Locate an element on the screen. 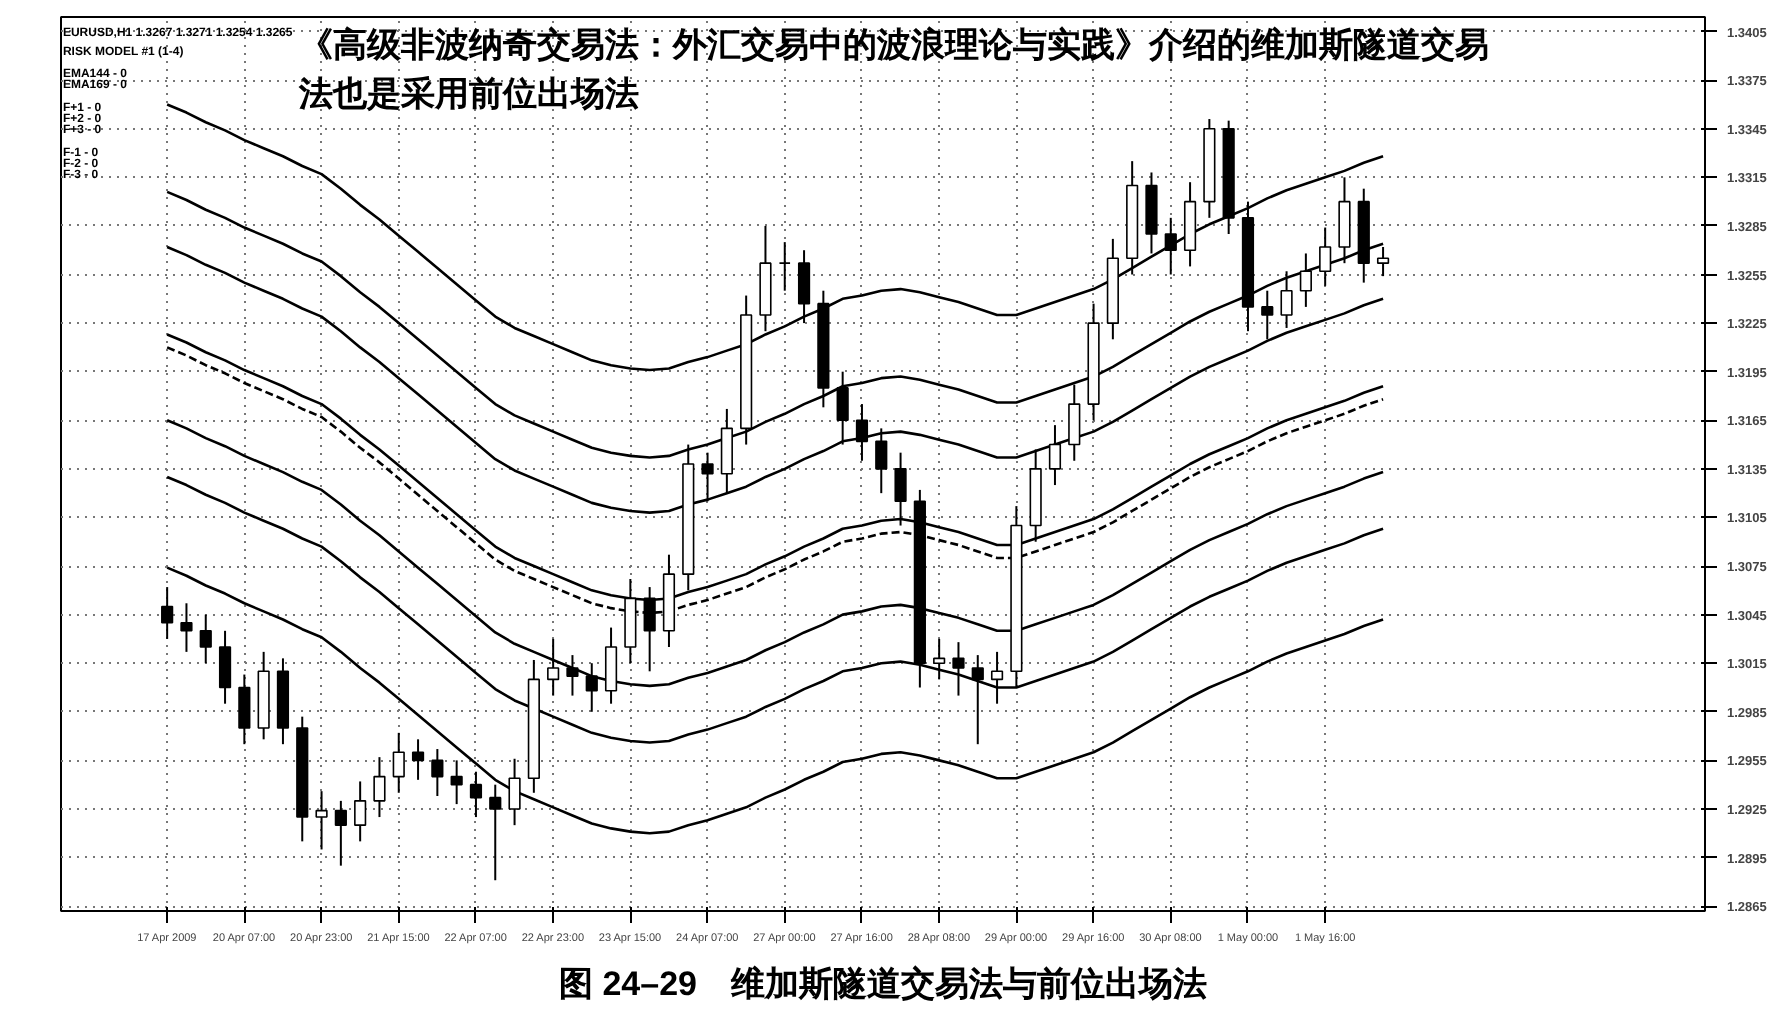  annotation: 《高级非波纳奇交易法：外汇交易中的波浪理论与实践》介绍的维加斯隧道交易法也是采用前位出场法 is located at coordinates (893, 70).